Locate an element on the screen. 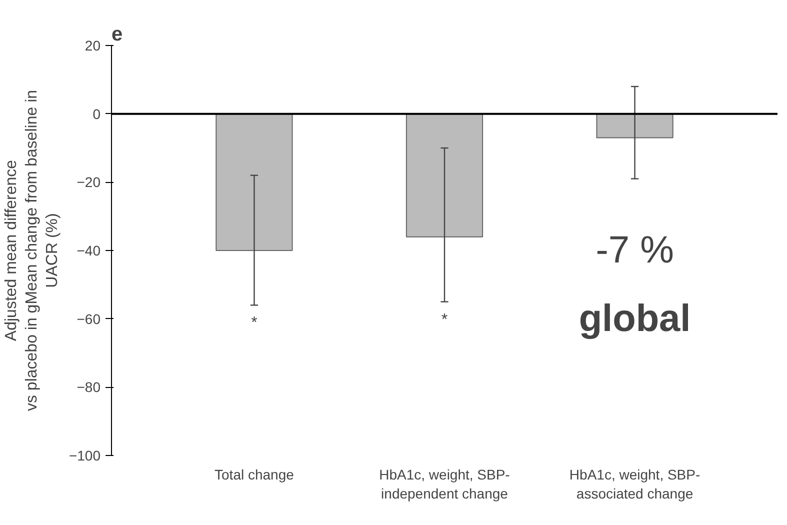 The image size is (787, 525). y-tick-label: 0 is located at coordinates (96, 114).